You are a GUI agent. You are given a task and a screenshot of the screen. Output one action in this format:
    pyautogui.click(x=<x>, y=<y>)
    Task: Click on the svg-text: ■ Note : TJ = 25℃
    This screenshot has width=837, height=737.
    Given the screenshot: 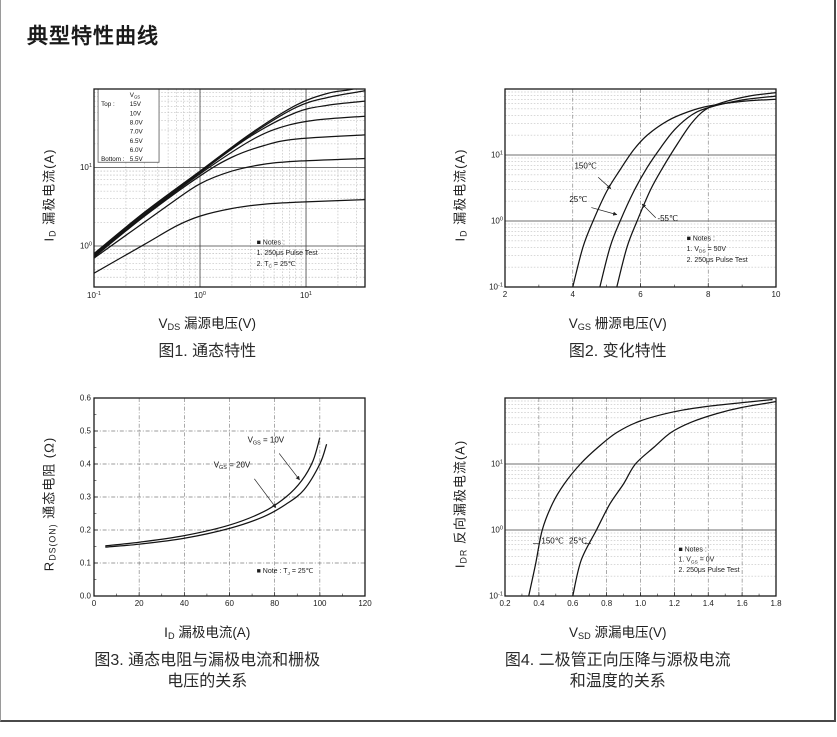 What is the action you would take?
    pyautogui.click(x=285, y=572)
    